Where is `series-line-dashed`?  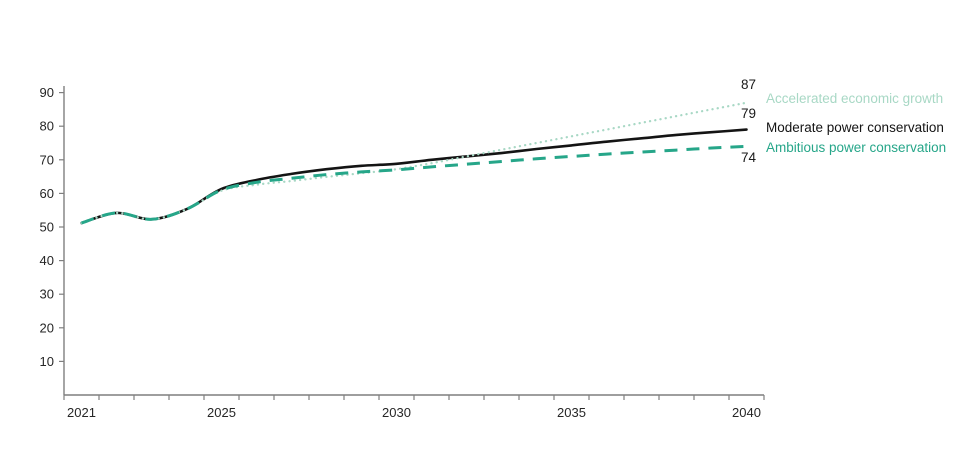 series-line-dashed is located at coordinates (414, 184).